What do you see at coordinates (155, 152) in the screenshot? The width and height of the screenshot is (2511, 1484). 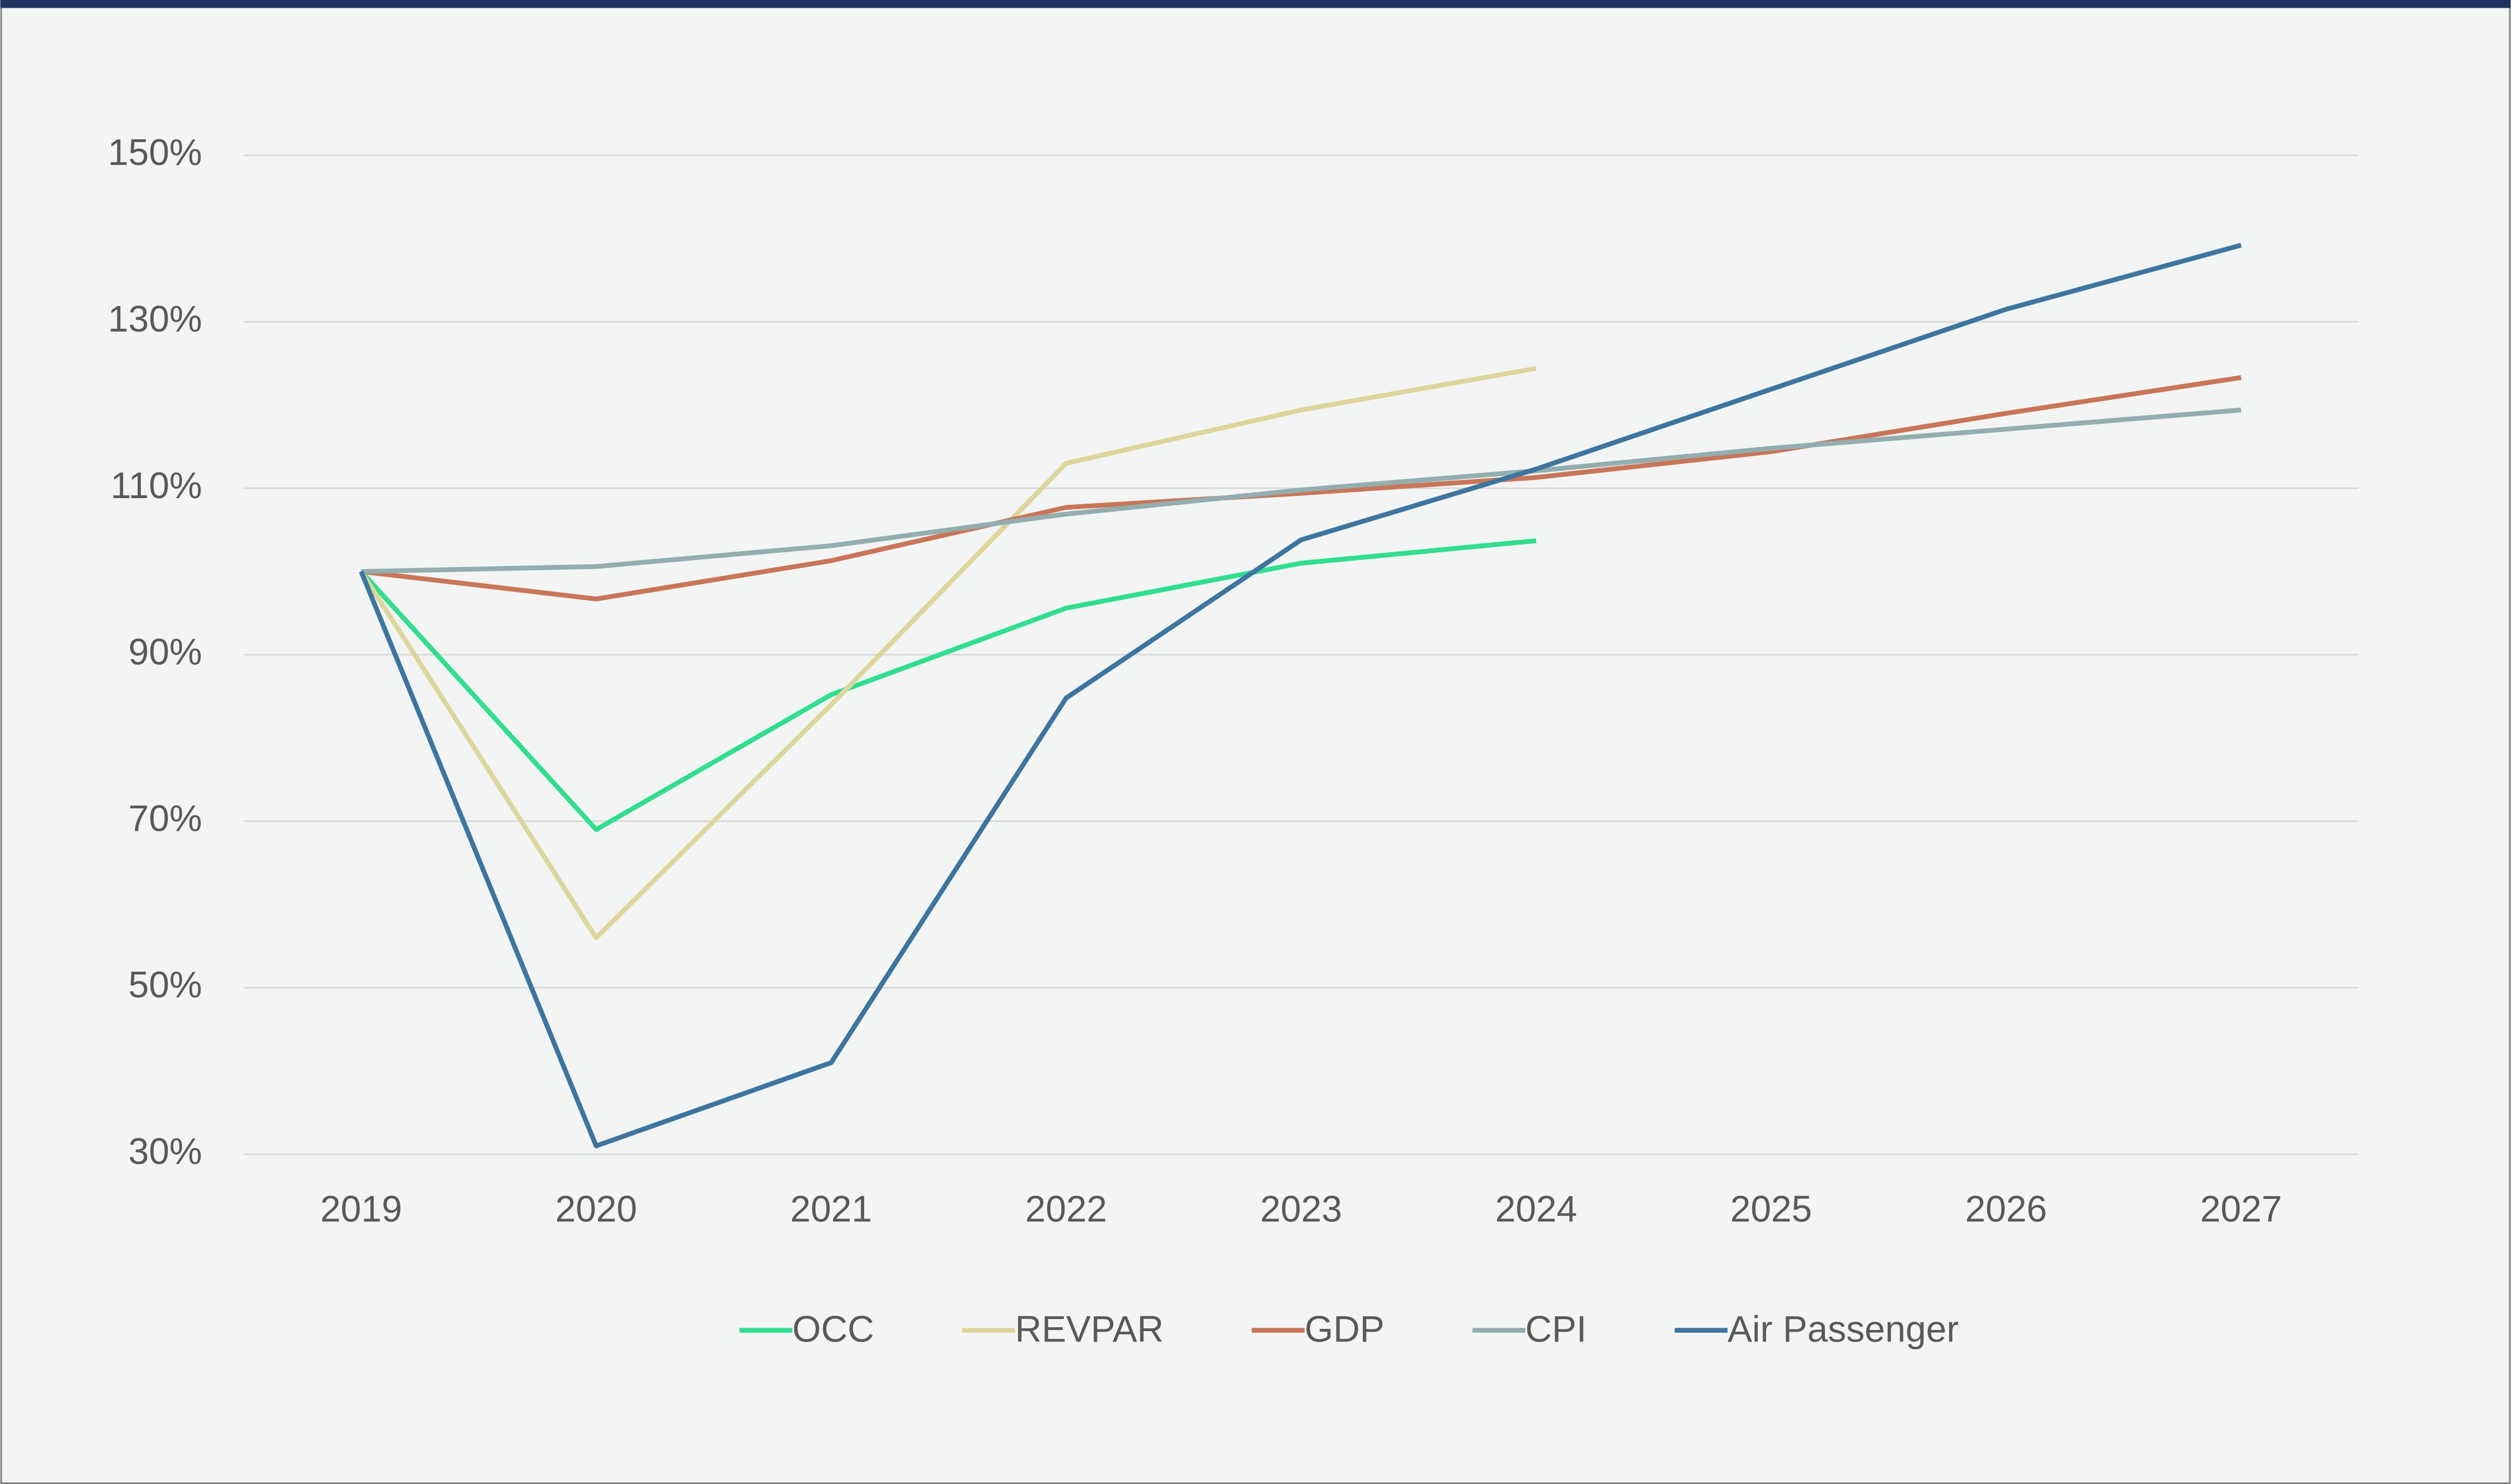 I see `y-tick-label: 150%` at bounding box center [155, 152].